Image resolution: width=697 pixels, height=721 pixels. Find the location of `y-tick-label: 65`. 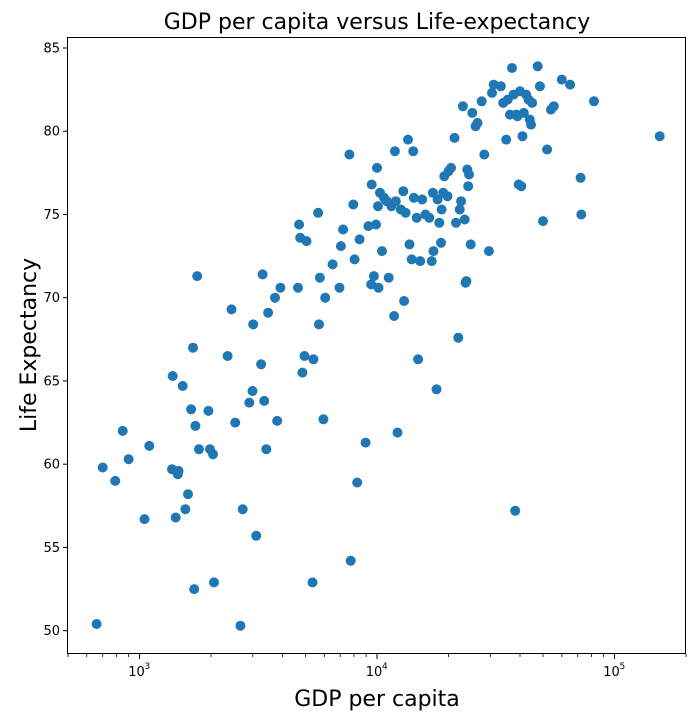

y-tick-label: 65 is located at coordinates (51, 381).